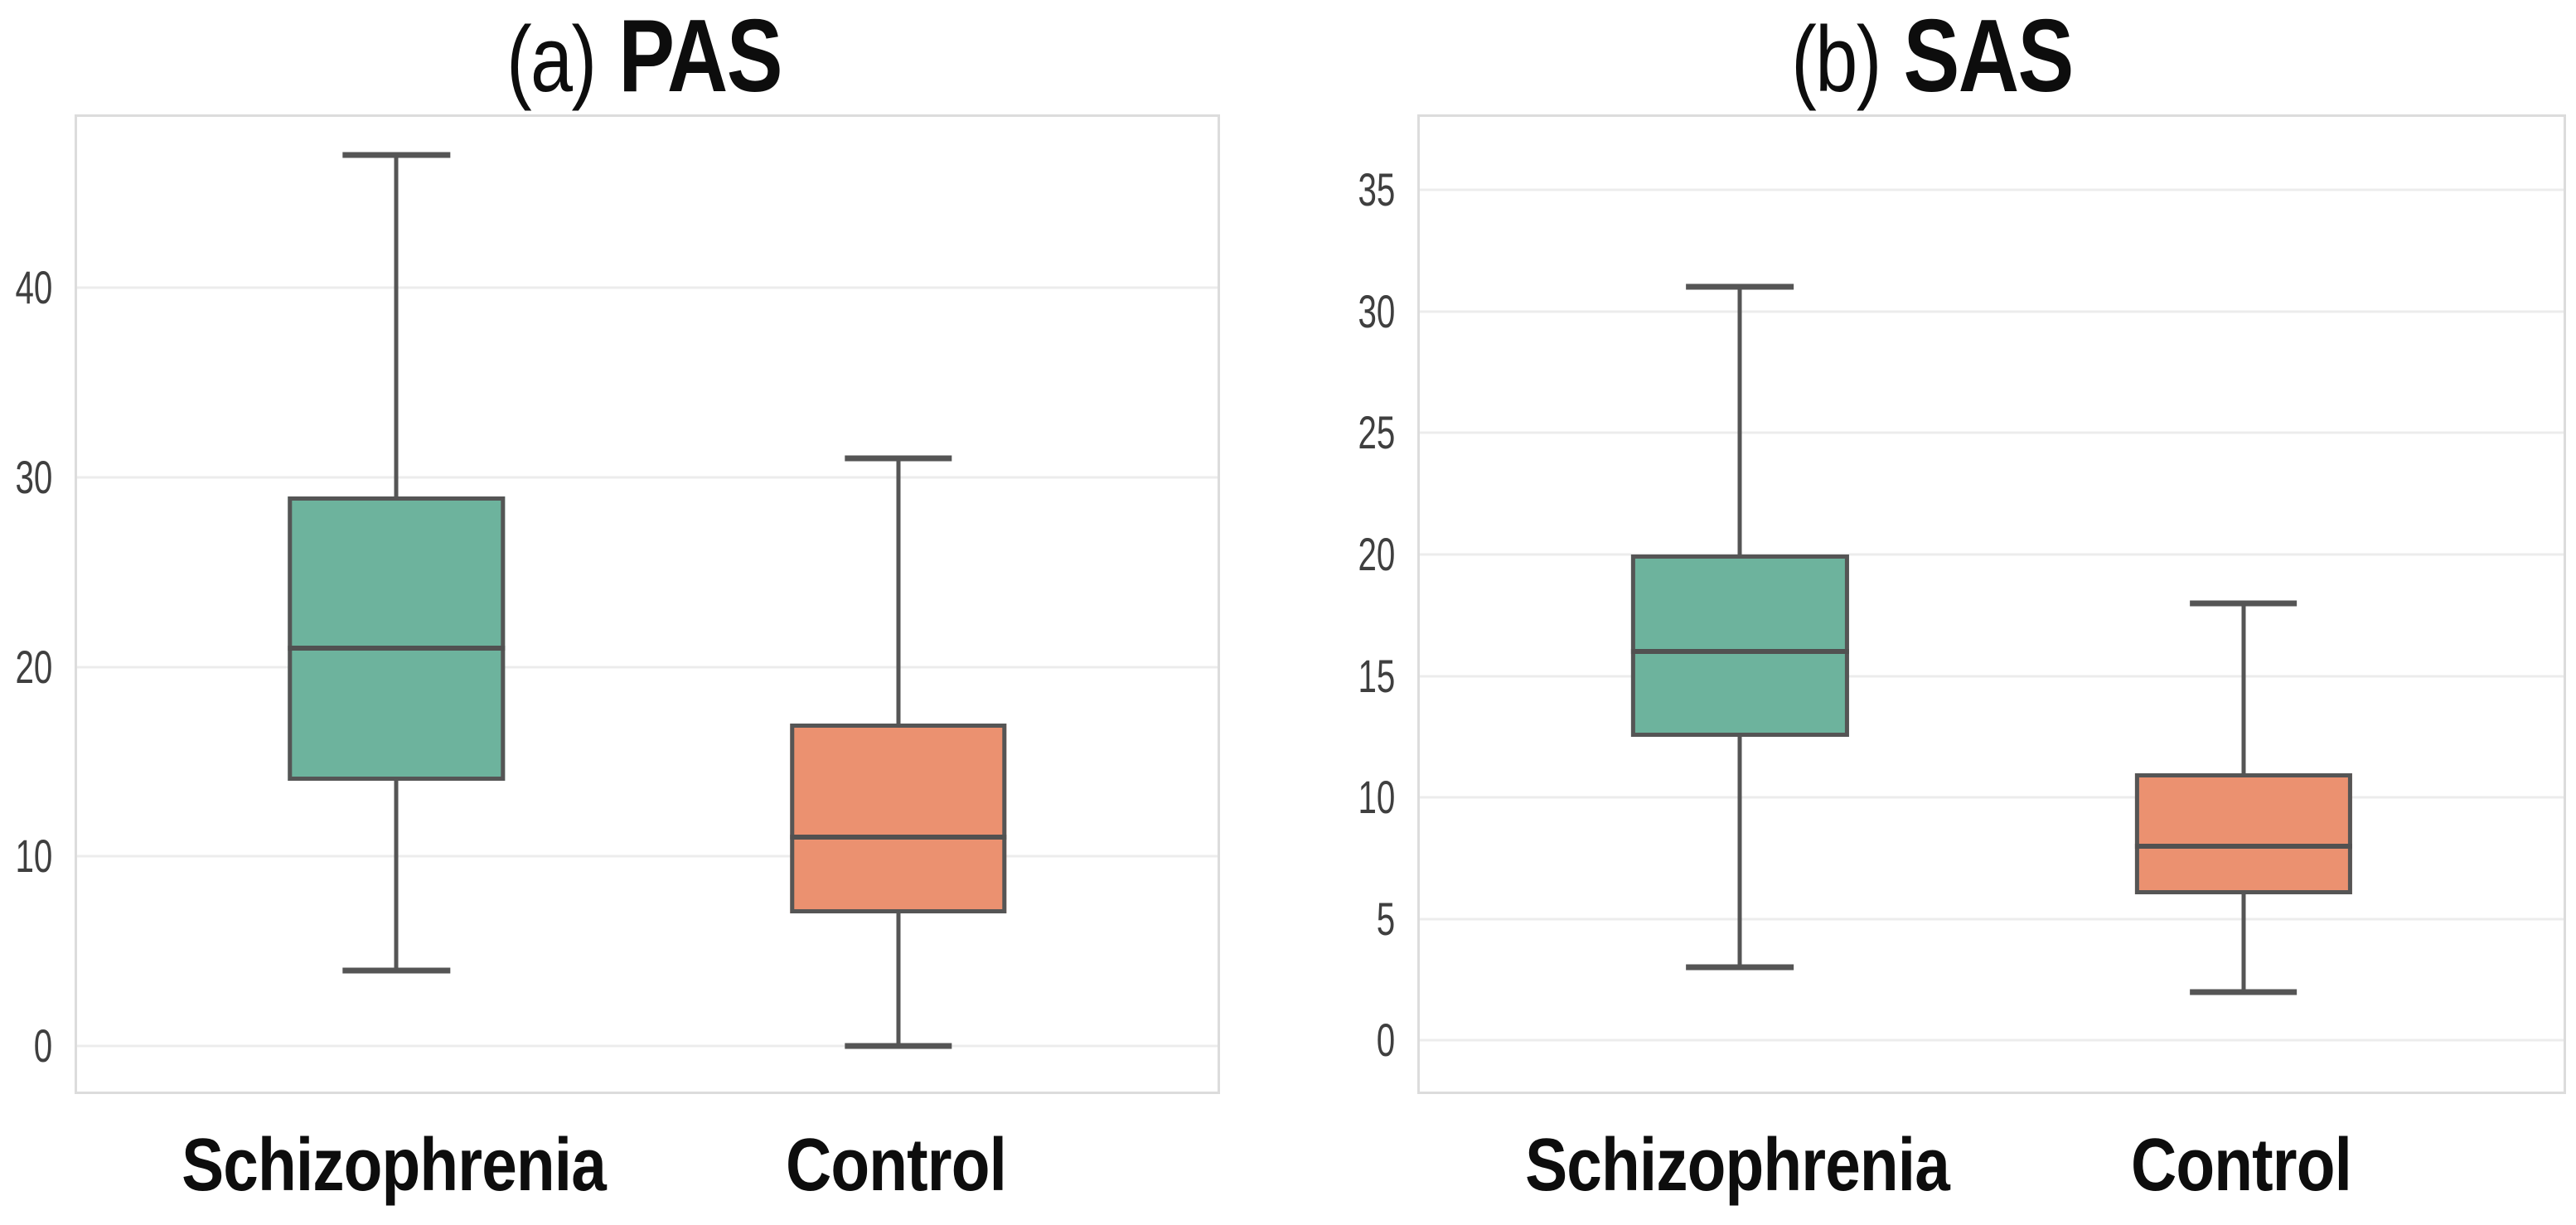  Describe the element at coordinates (1376, 188) in the screenshot. I see `y-tick-label-35: 35` at that location.